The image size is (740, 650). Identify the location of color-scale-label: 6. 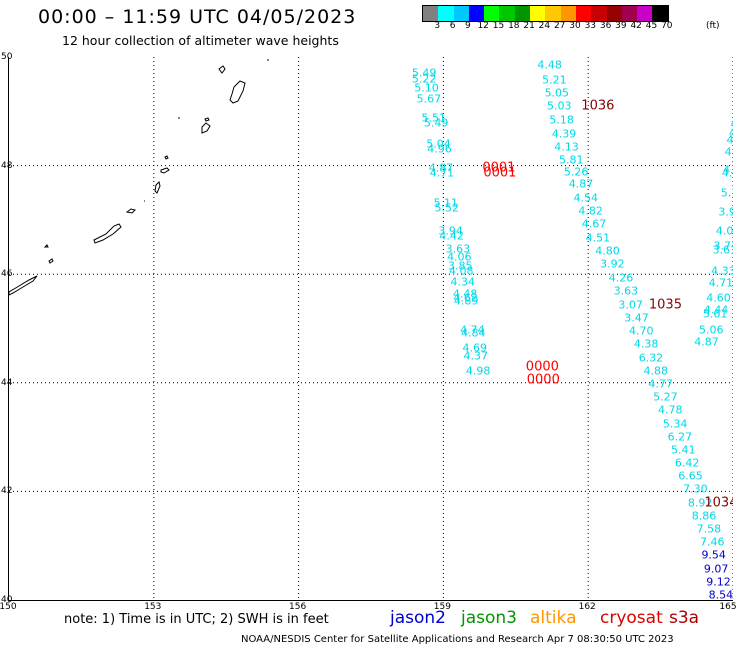
(452, 26).